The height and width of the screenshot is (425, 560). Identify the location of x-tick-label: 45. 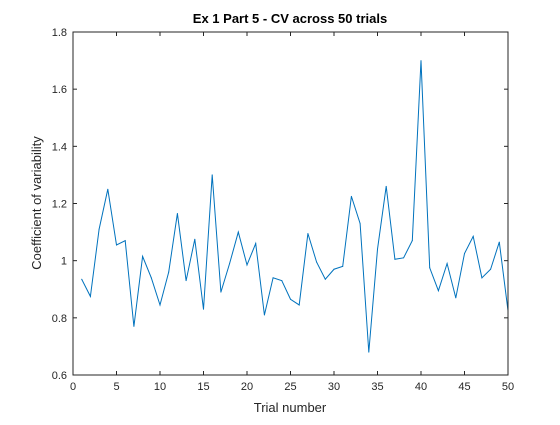
(464, 387).